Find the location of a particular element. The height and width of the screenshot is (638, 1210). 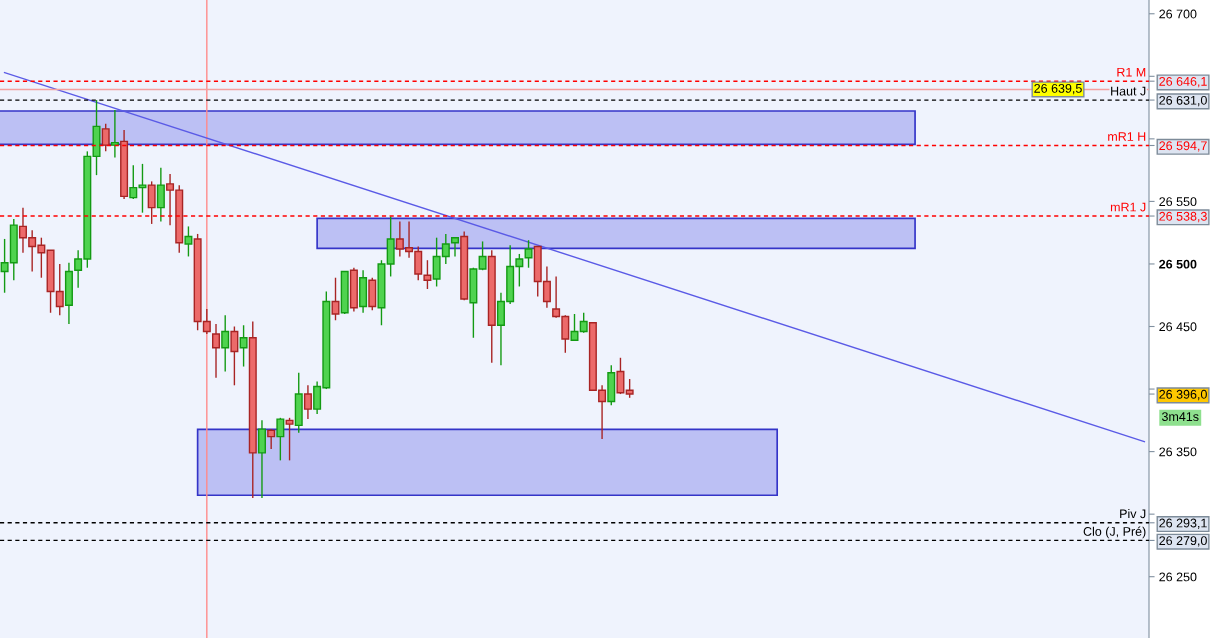

ref-line-label: 26 639,5 is located at coordinates (1058, 89).